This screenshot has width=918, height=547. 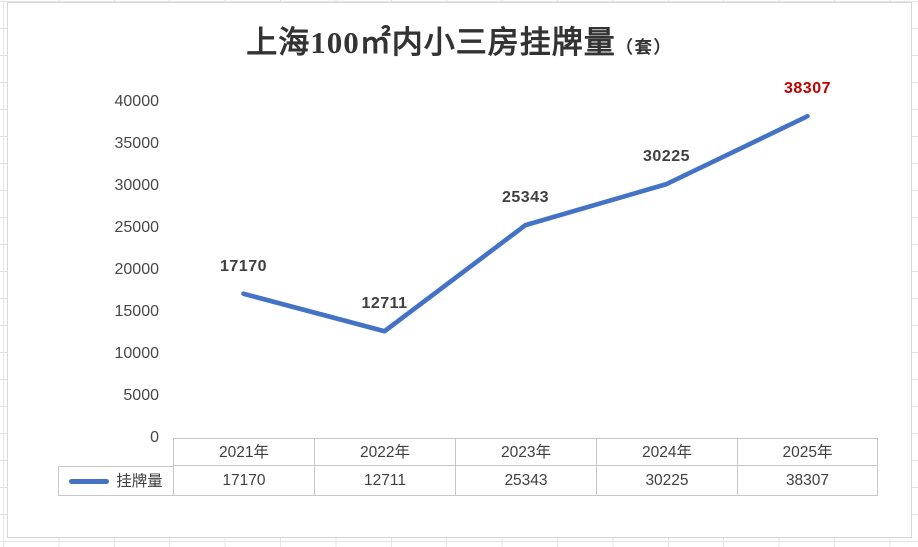 What do you see at coordinates (525, 452) in the screenshot?
I see `x-axis-category-cell: 2023年` at bounding box center [525, 452].